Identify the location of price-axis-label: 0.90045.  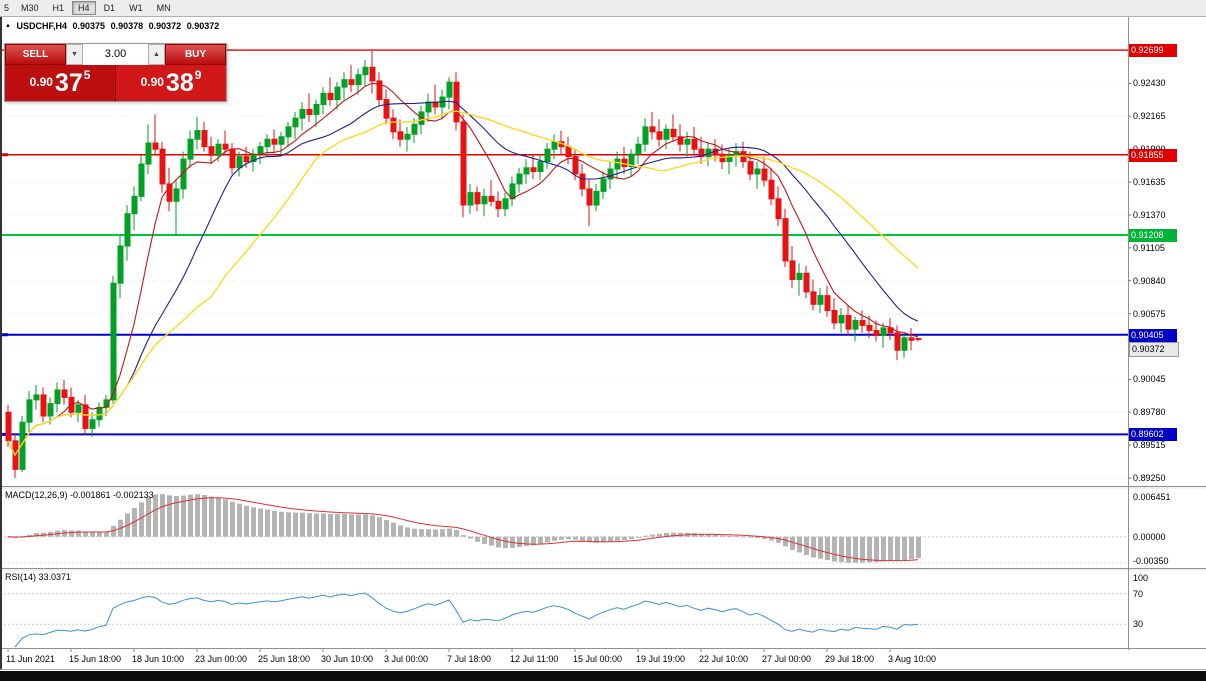
(1149, 379).